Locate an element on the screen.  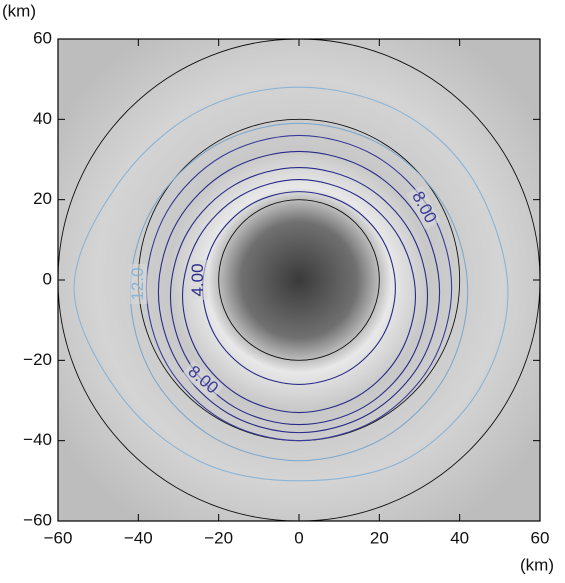
x-tick-label: 60 is located at coordinates (540, 537).